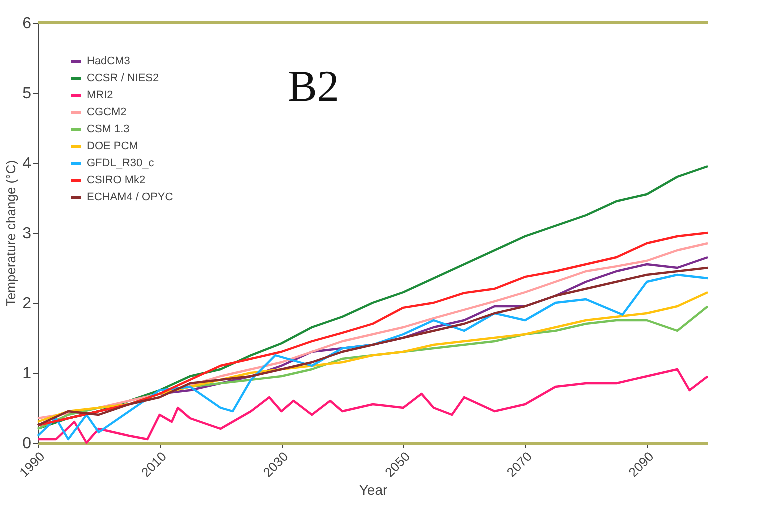 The height and width of the screenshot is (524, 760). Describe the element at coordinates (112, 146) in the screenshot. I see `legend-label: DOE PCM` at that location.